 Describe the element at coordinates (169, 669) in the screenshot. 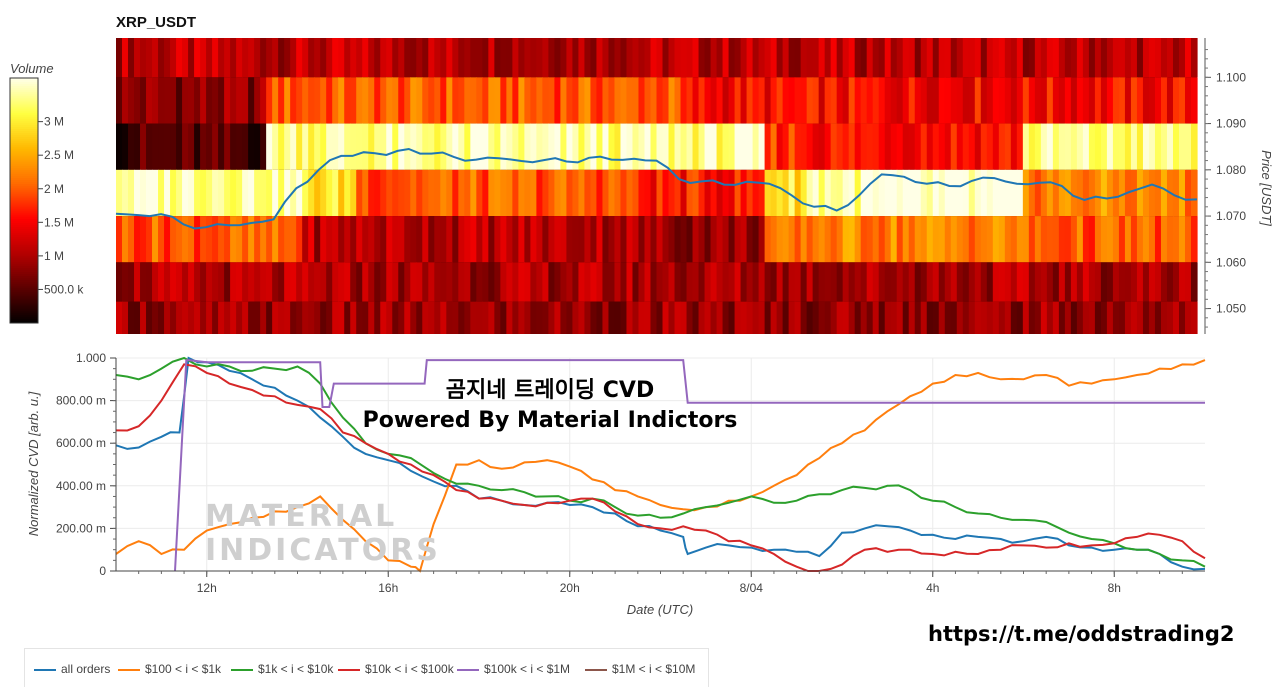

I see `legend-item: $100 < i < $1k` at that location.